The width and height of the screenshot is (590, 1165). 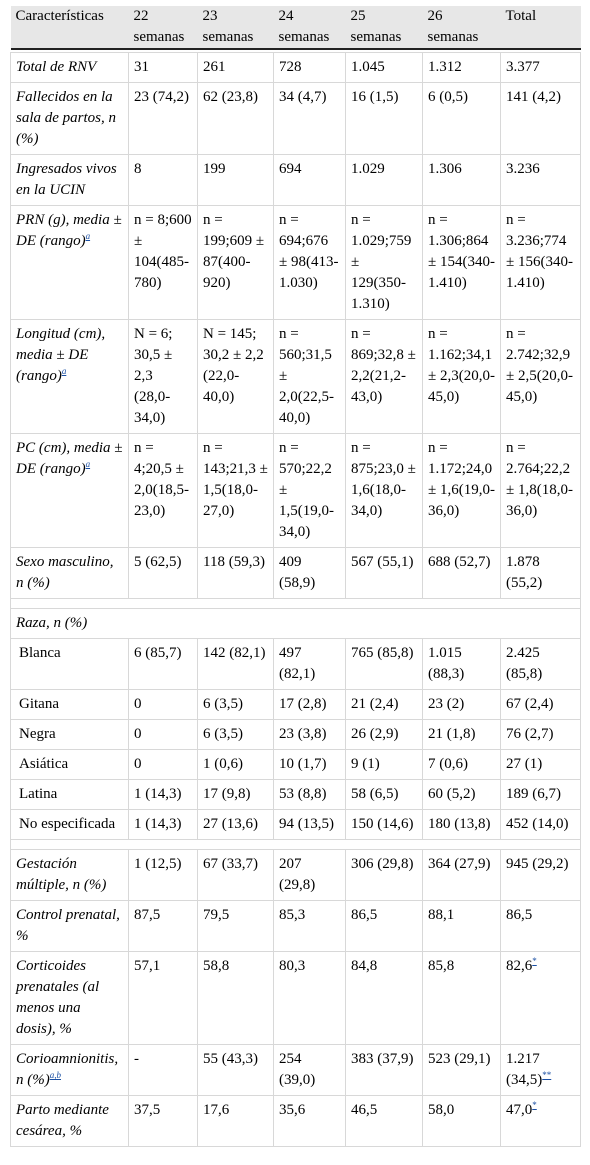 I want to click on cell-value: 55 (43,3), so click(x=230, y=1059).